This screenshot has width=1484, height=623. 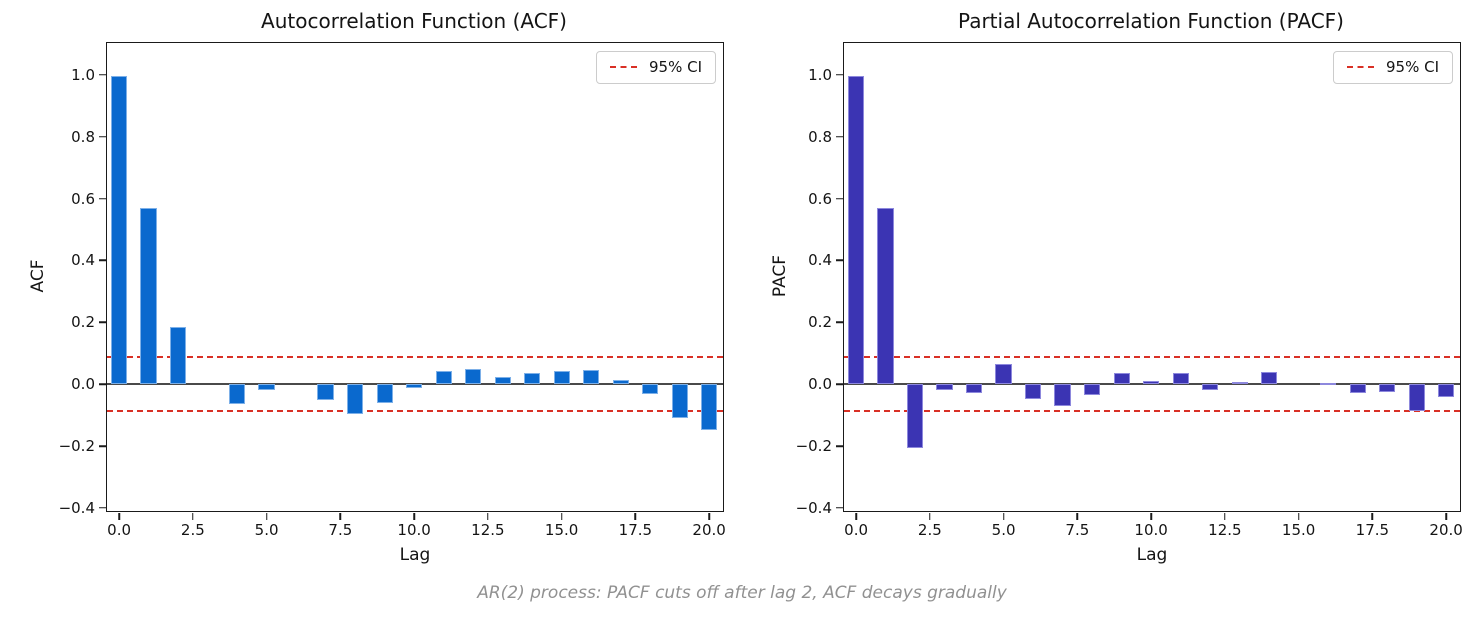 I want to click on pacf-y-axis-label: PACF, so click(x=780, y=276).